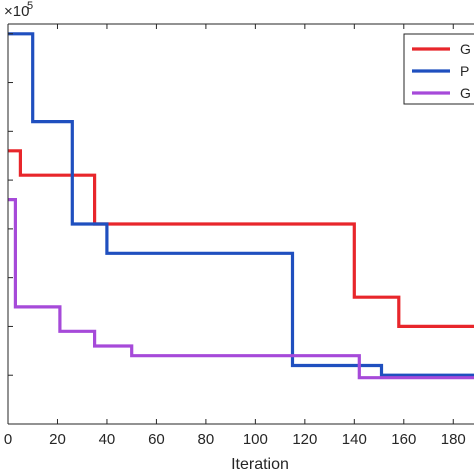 This screenshot has width=474, height=474. What do you see at coordinates (57, 439) in the screenshot?
I see `x-tick-label: 20` at bounding box center [57, 439].